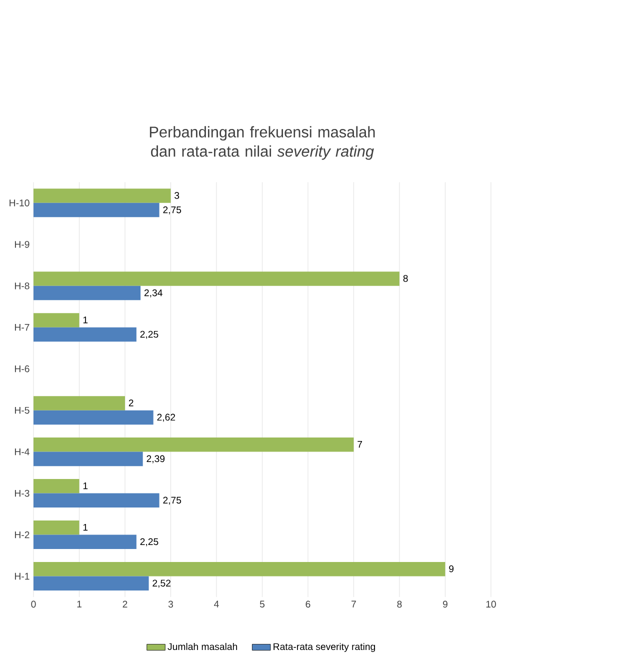 This screenshot has height=664, width=621. I want to click on data-label: 2, so click(131, 402).